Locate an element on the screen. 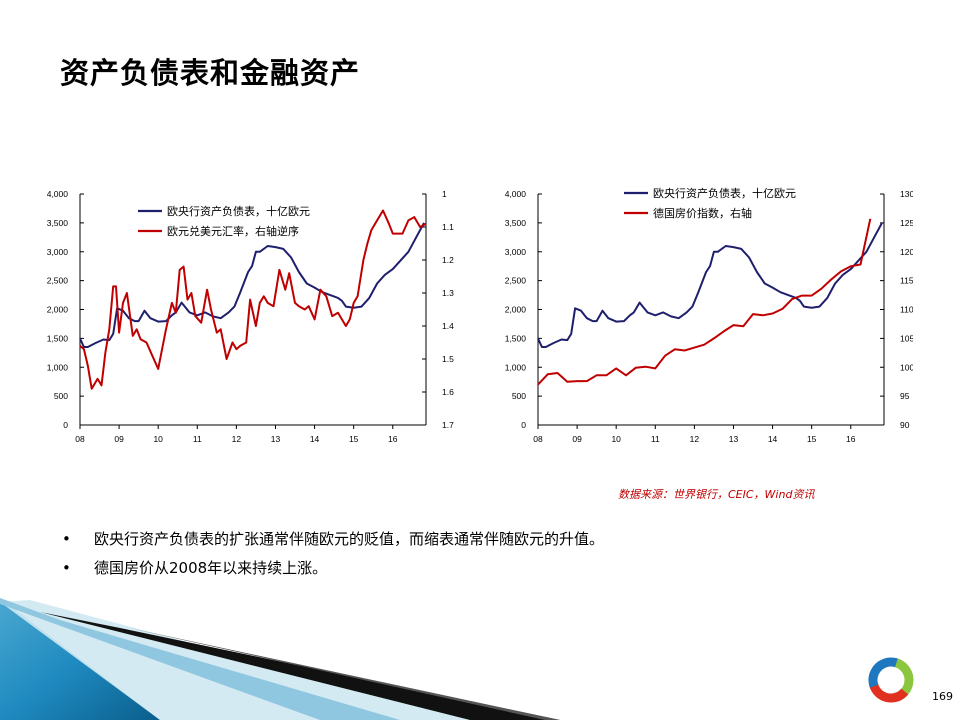  right-axis-tick-label: 110 is located at coordinates (906, 310).